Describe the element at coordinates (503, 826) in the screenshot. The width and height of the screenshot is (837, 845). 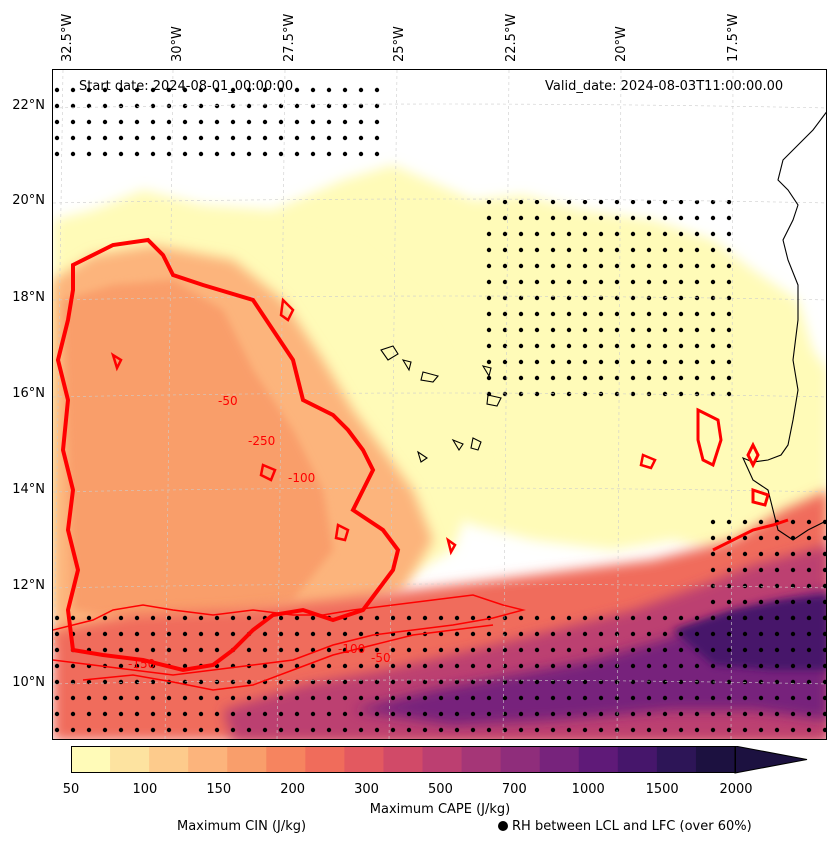
I see `dot-icon` at that location.